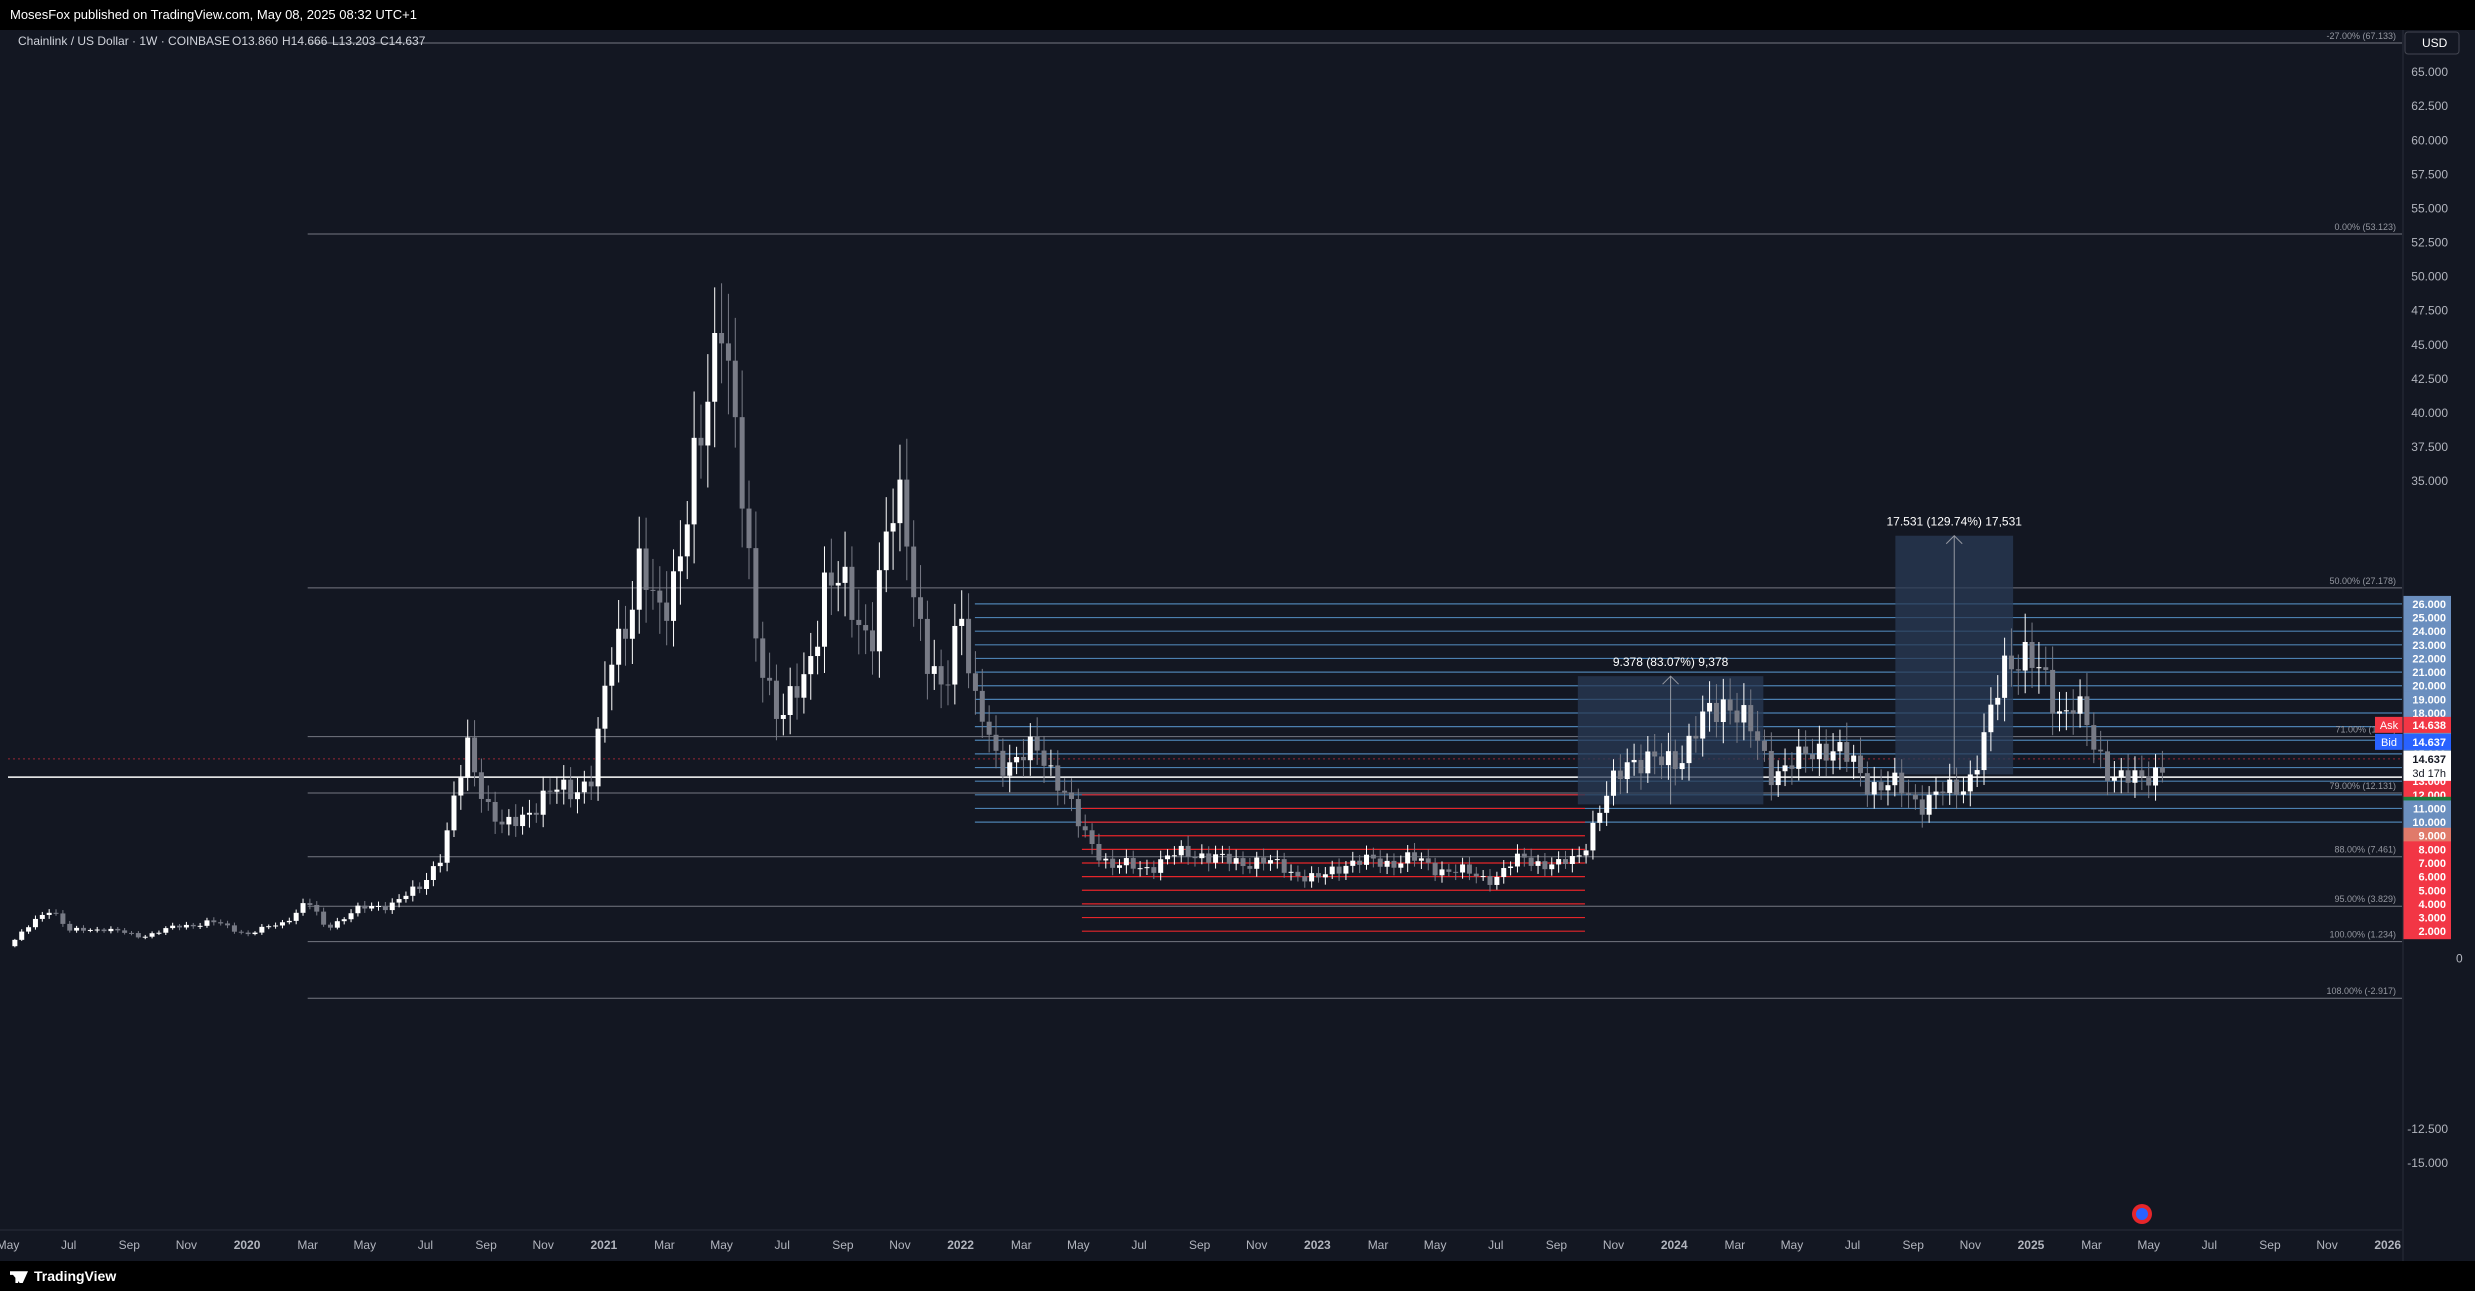 The height and width of the screenshot is (1291, 2475). Describe the element at coordinates (2031, 1245) in the screenshot. I see `time-tick-label: 2025` at that location.